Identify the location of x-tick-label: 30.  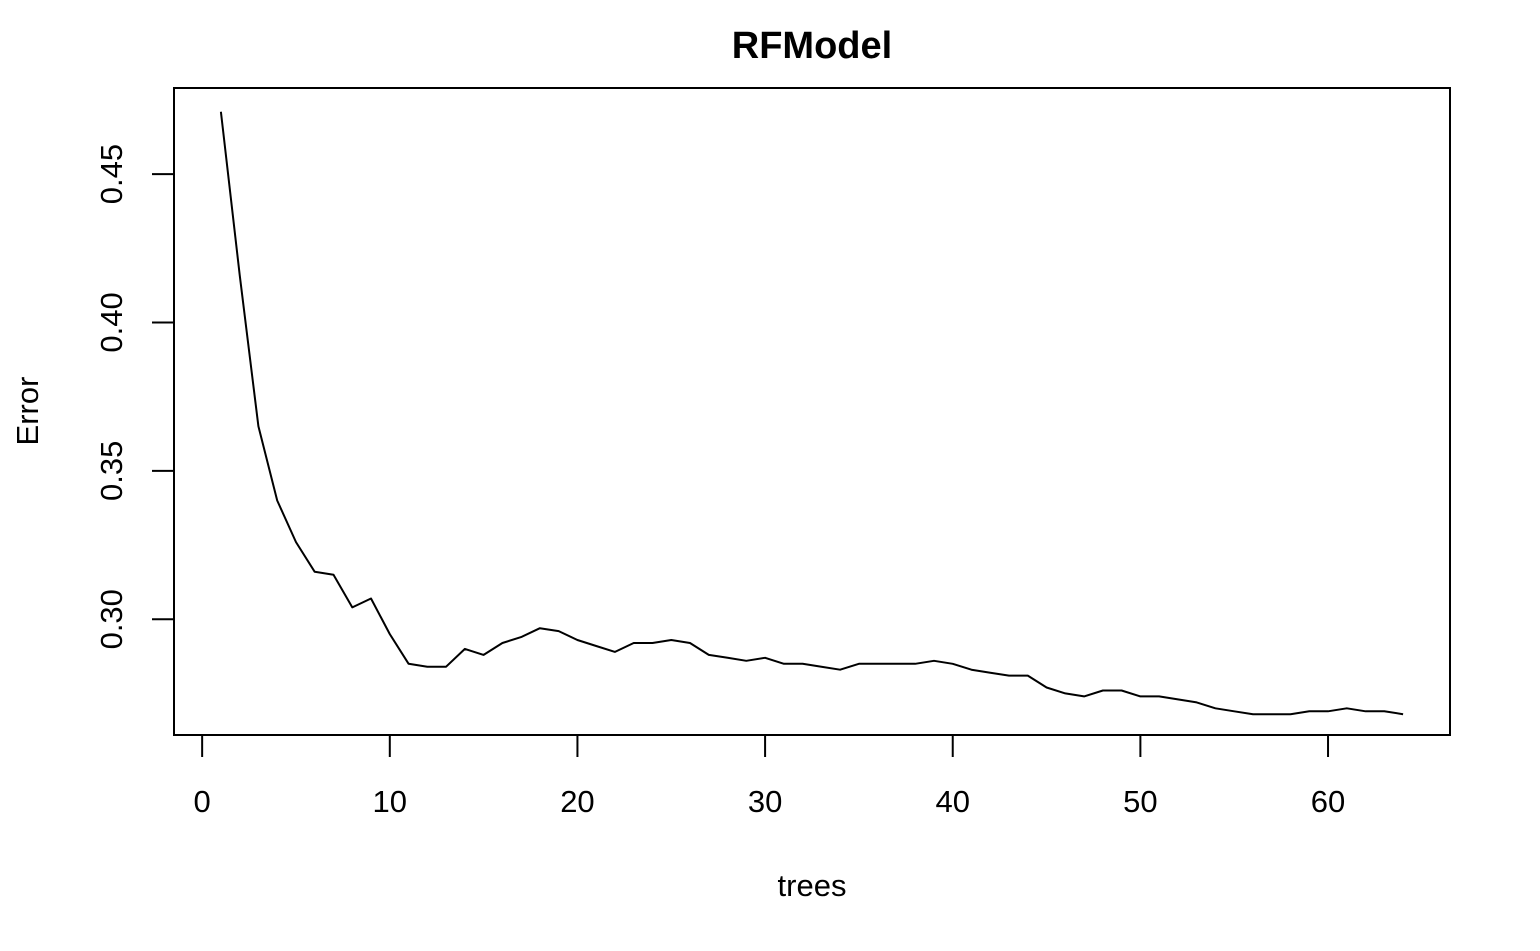
(765, 801).